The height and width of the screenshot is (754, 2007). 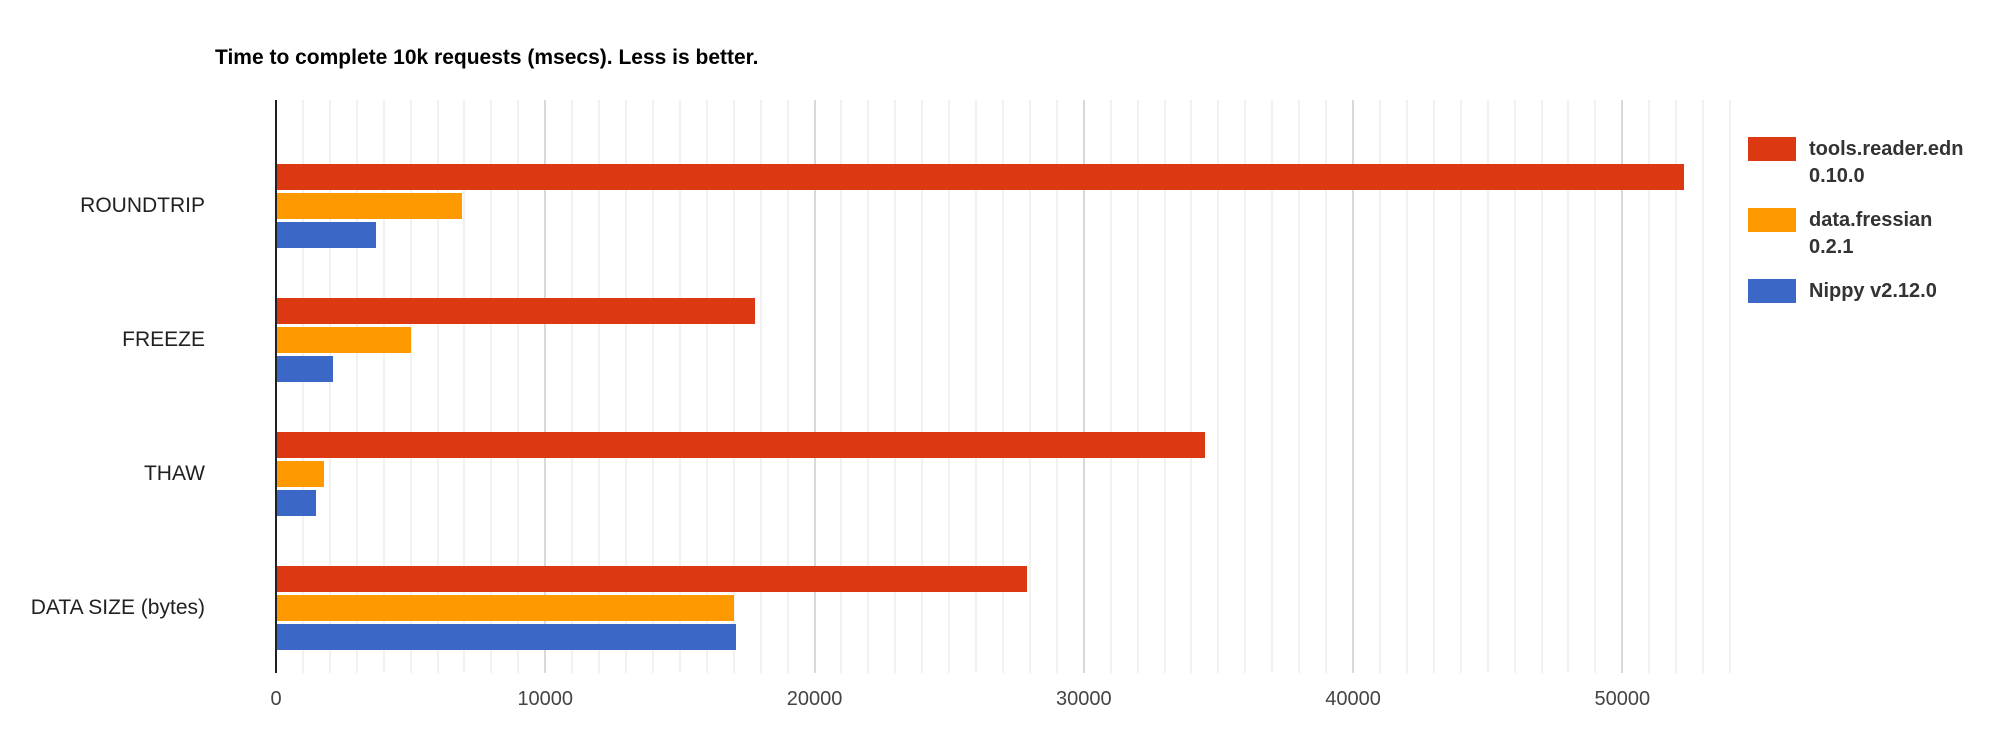 What do you see at coordinates (1772, 149) in the screenshot?
I see `legend-swatch-tools-reader-edn` at bounding box center [1772, 149].